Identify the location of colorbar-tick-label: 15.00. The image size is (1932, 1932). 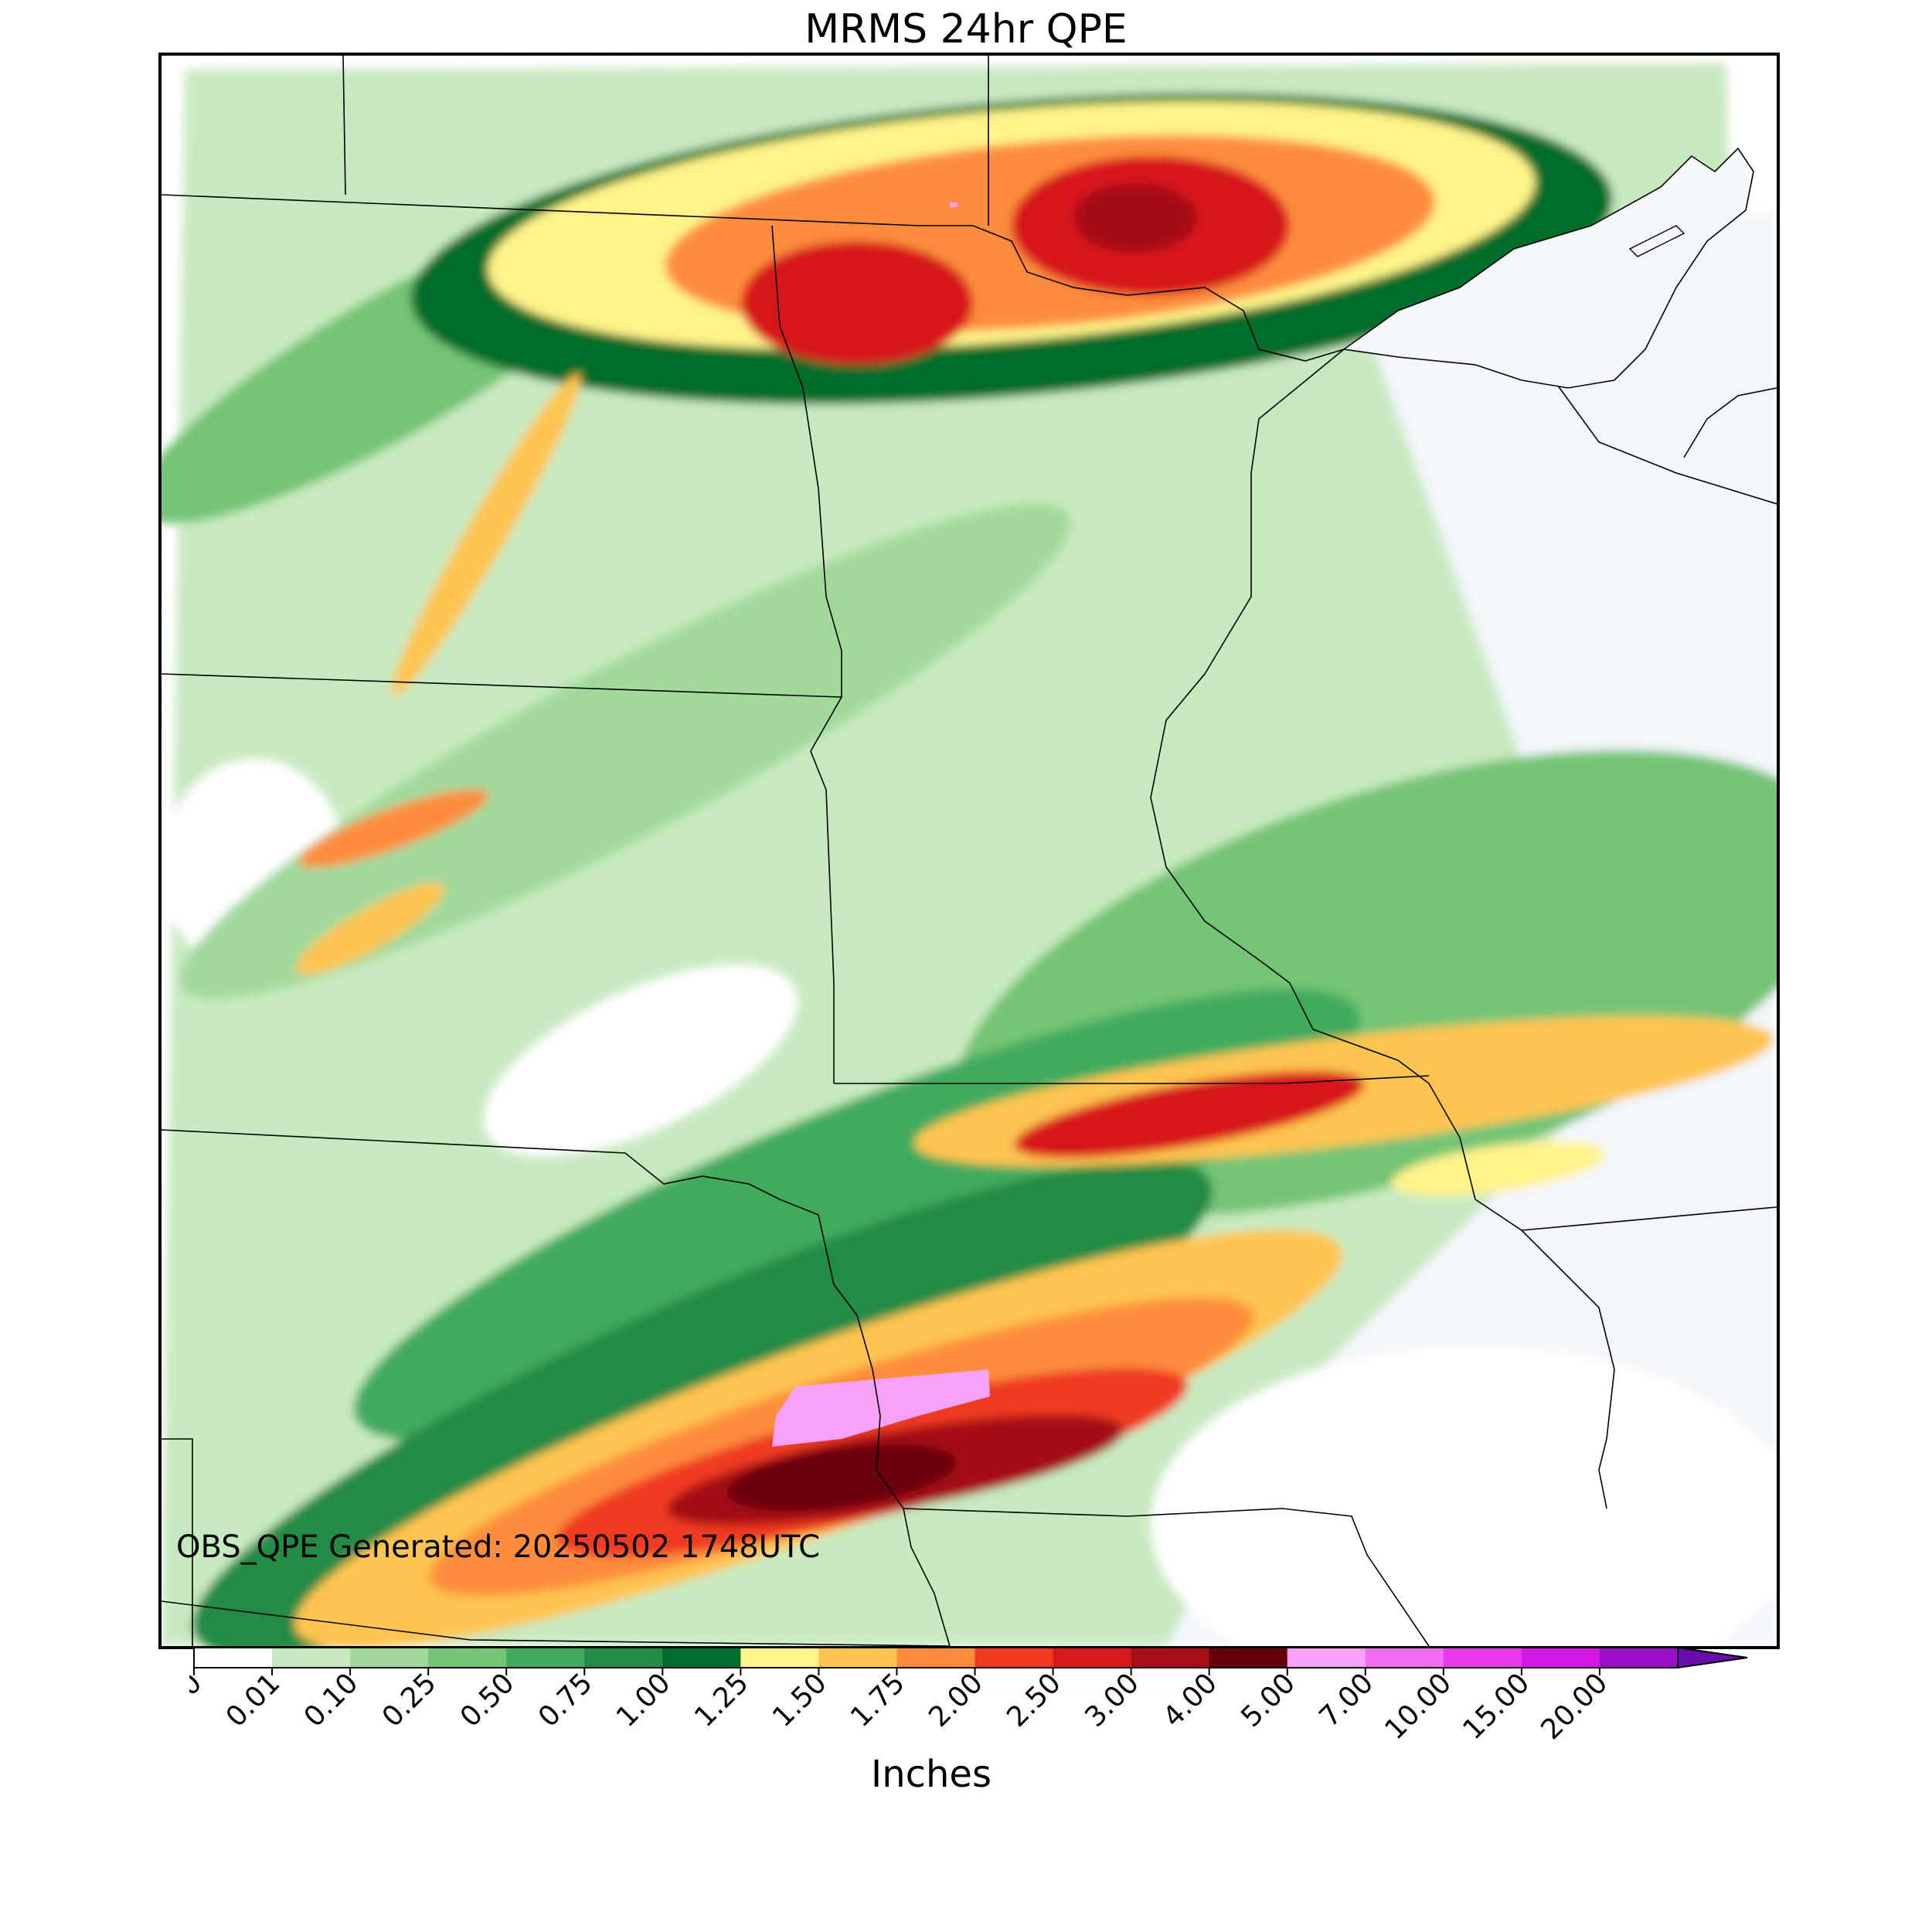
(1497, 1707).